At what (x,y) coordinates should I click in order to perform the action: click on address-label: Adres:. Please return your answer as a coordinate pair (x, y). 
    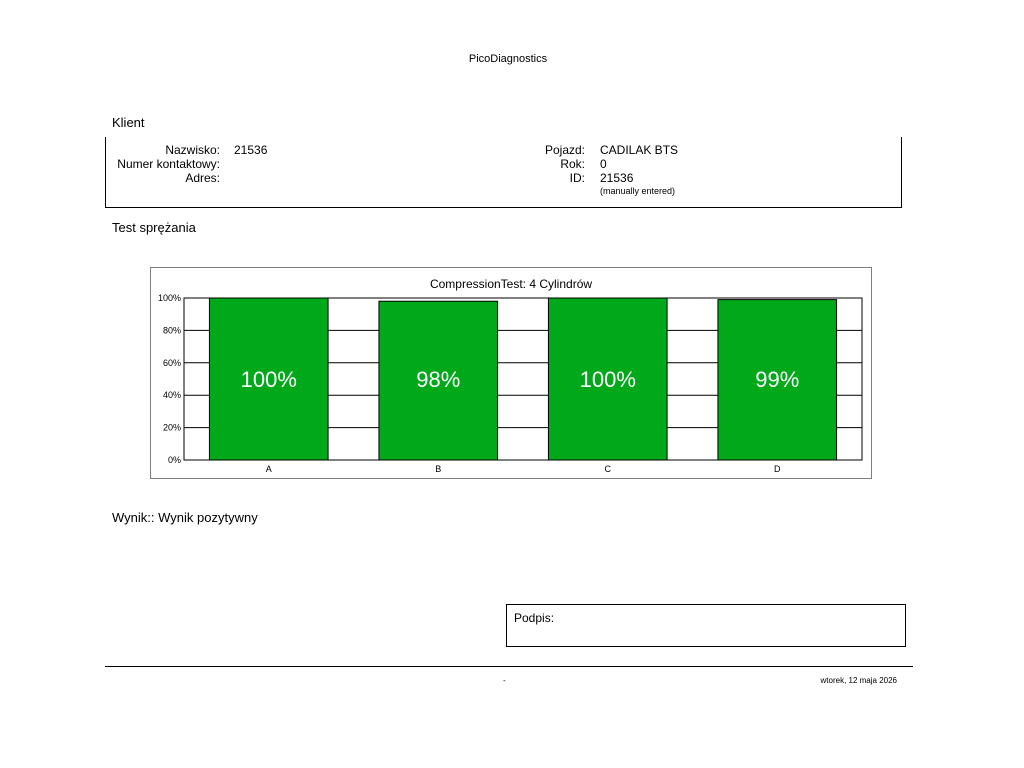
    Looking at the image, I should click on (202, 178).